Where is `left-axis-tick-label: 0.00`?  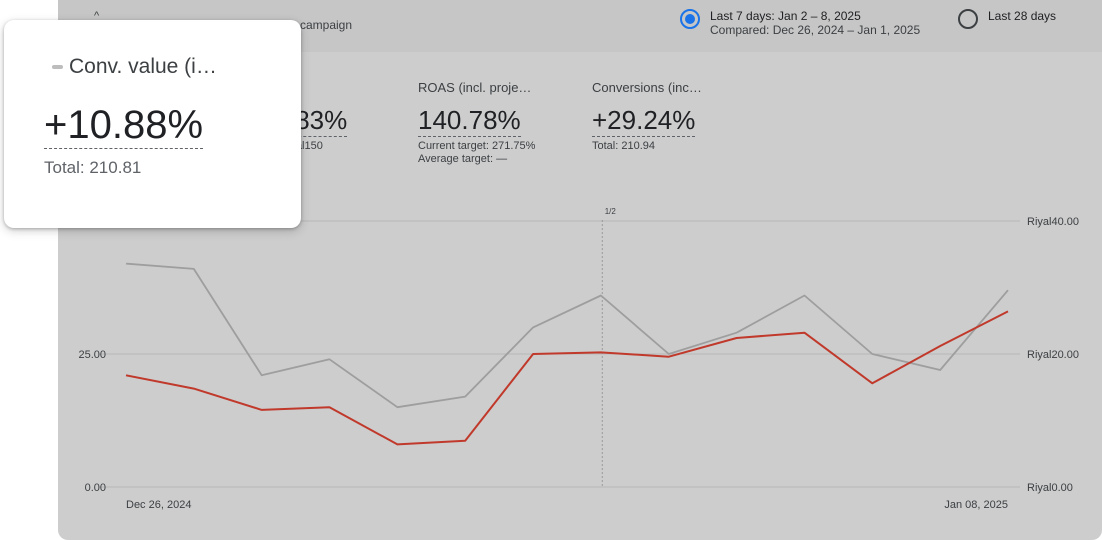 left-axis-tick-label: 0.00 is located at coordinates (95, 488).